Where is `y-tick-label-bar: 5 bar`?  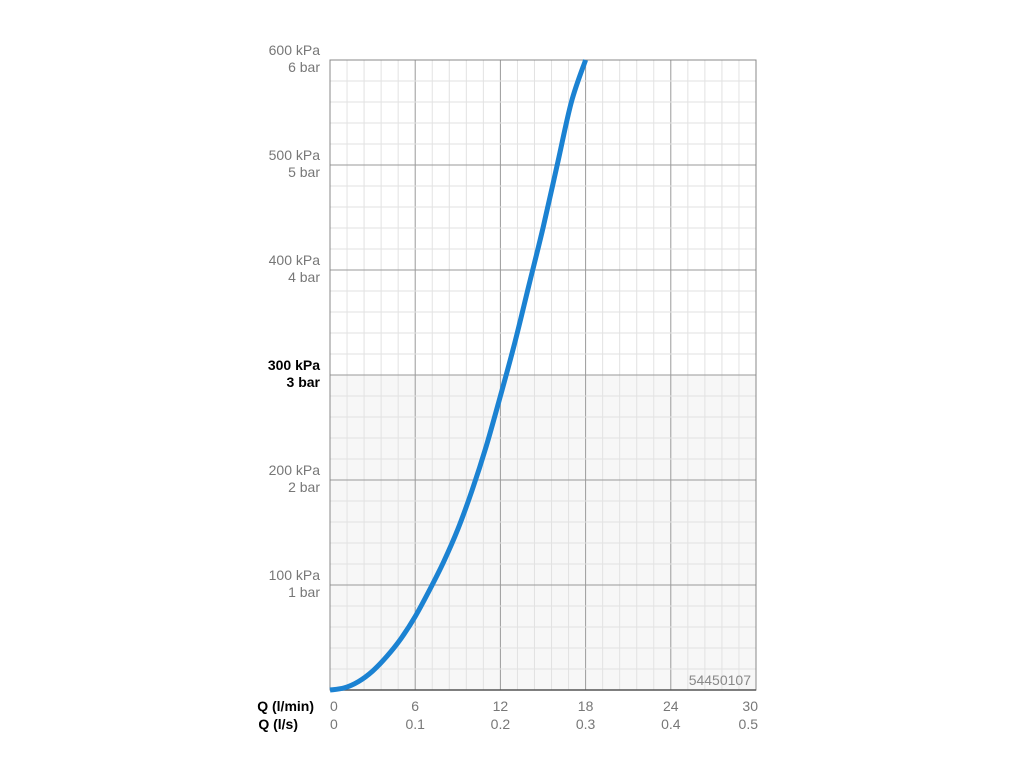
y-tick-label-bar: 5 bar is located at coordinates (304, 172).